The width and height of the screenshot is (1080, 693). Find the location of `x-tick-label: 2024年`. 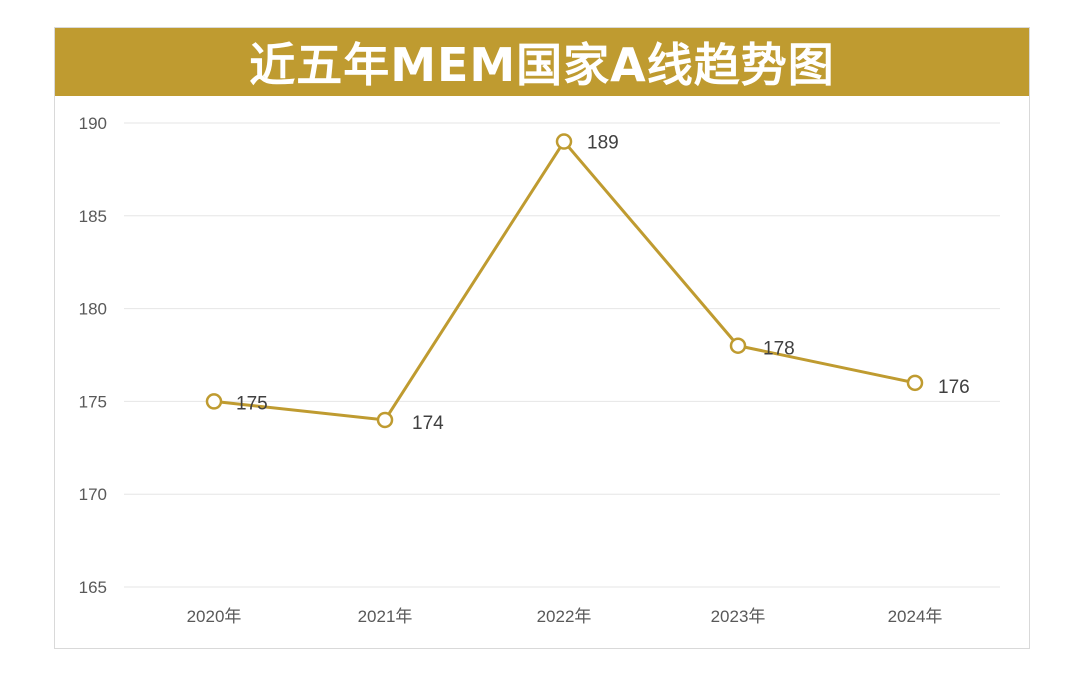

x-tick-label: 2024年 is located at coordinates (915, 616).